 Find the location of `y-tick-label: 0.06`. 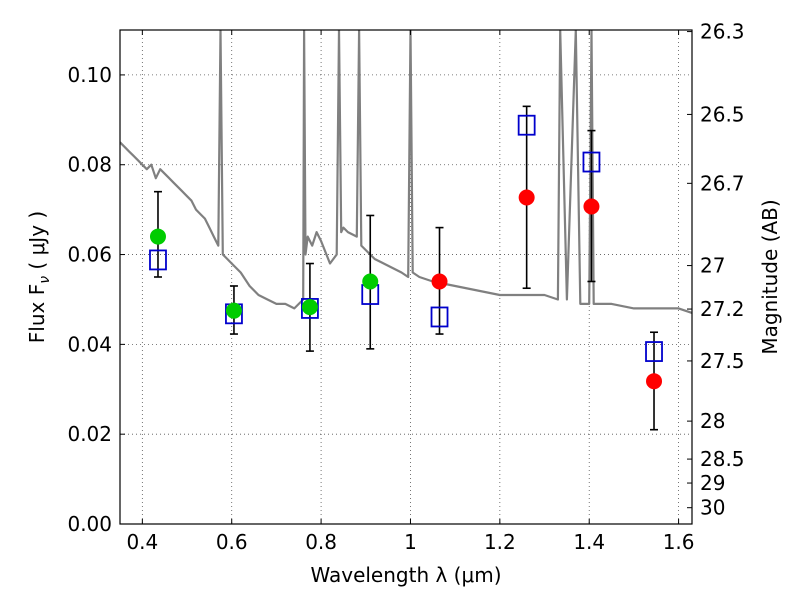

y-tick-label: 0.06 is located at coordinates (89, 255).